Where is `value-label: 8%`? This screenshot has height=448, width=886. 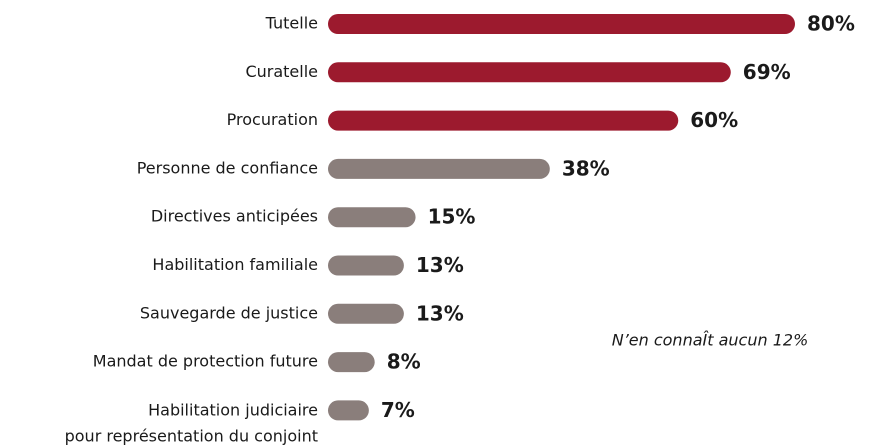
value-label: 8% is located at coordinates (404, 362).